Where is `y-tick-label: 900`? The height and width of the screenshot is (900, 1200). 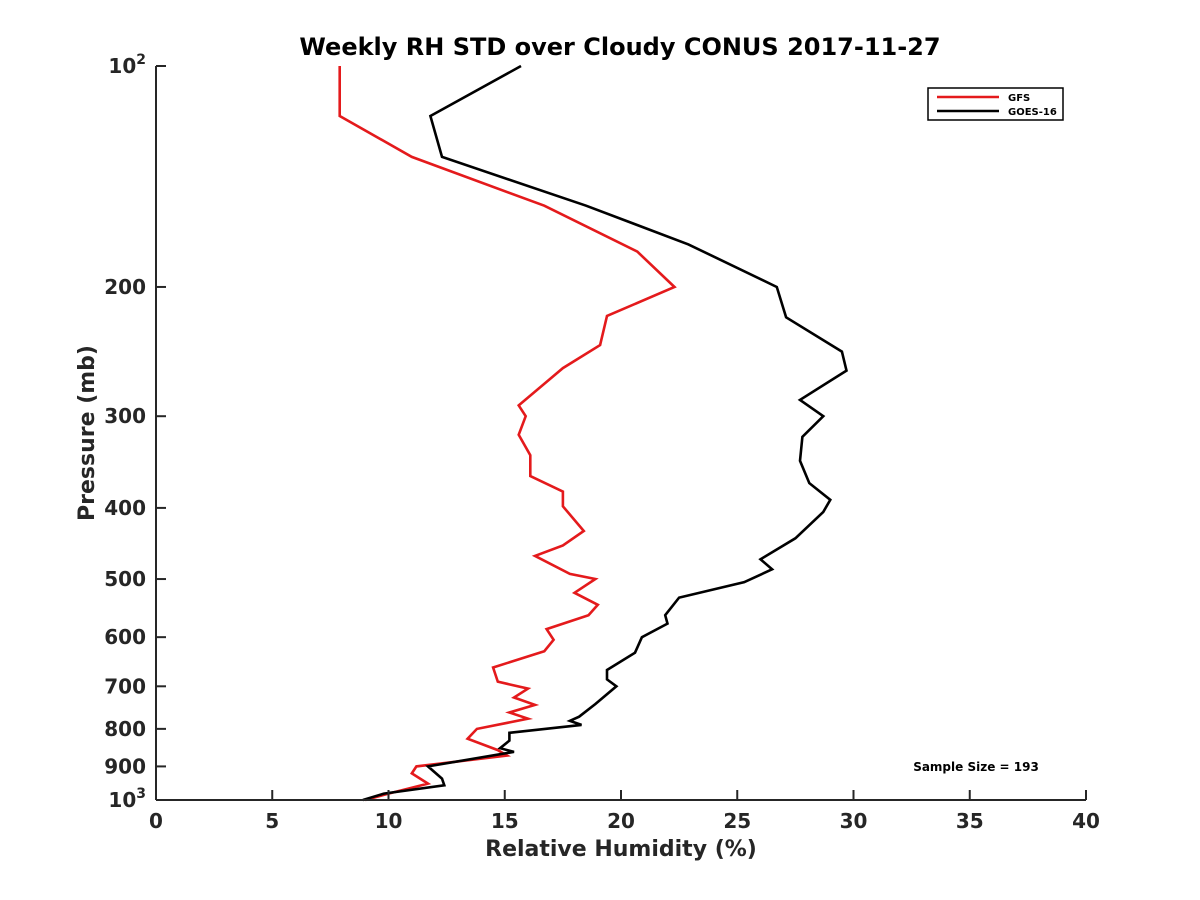 y-tick-label: 900 is located at coordinates (125, 766).